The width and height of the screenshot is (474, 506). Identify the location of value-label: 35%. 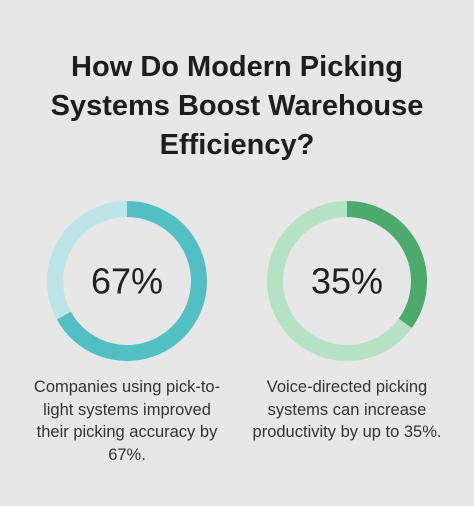
(347, 281).